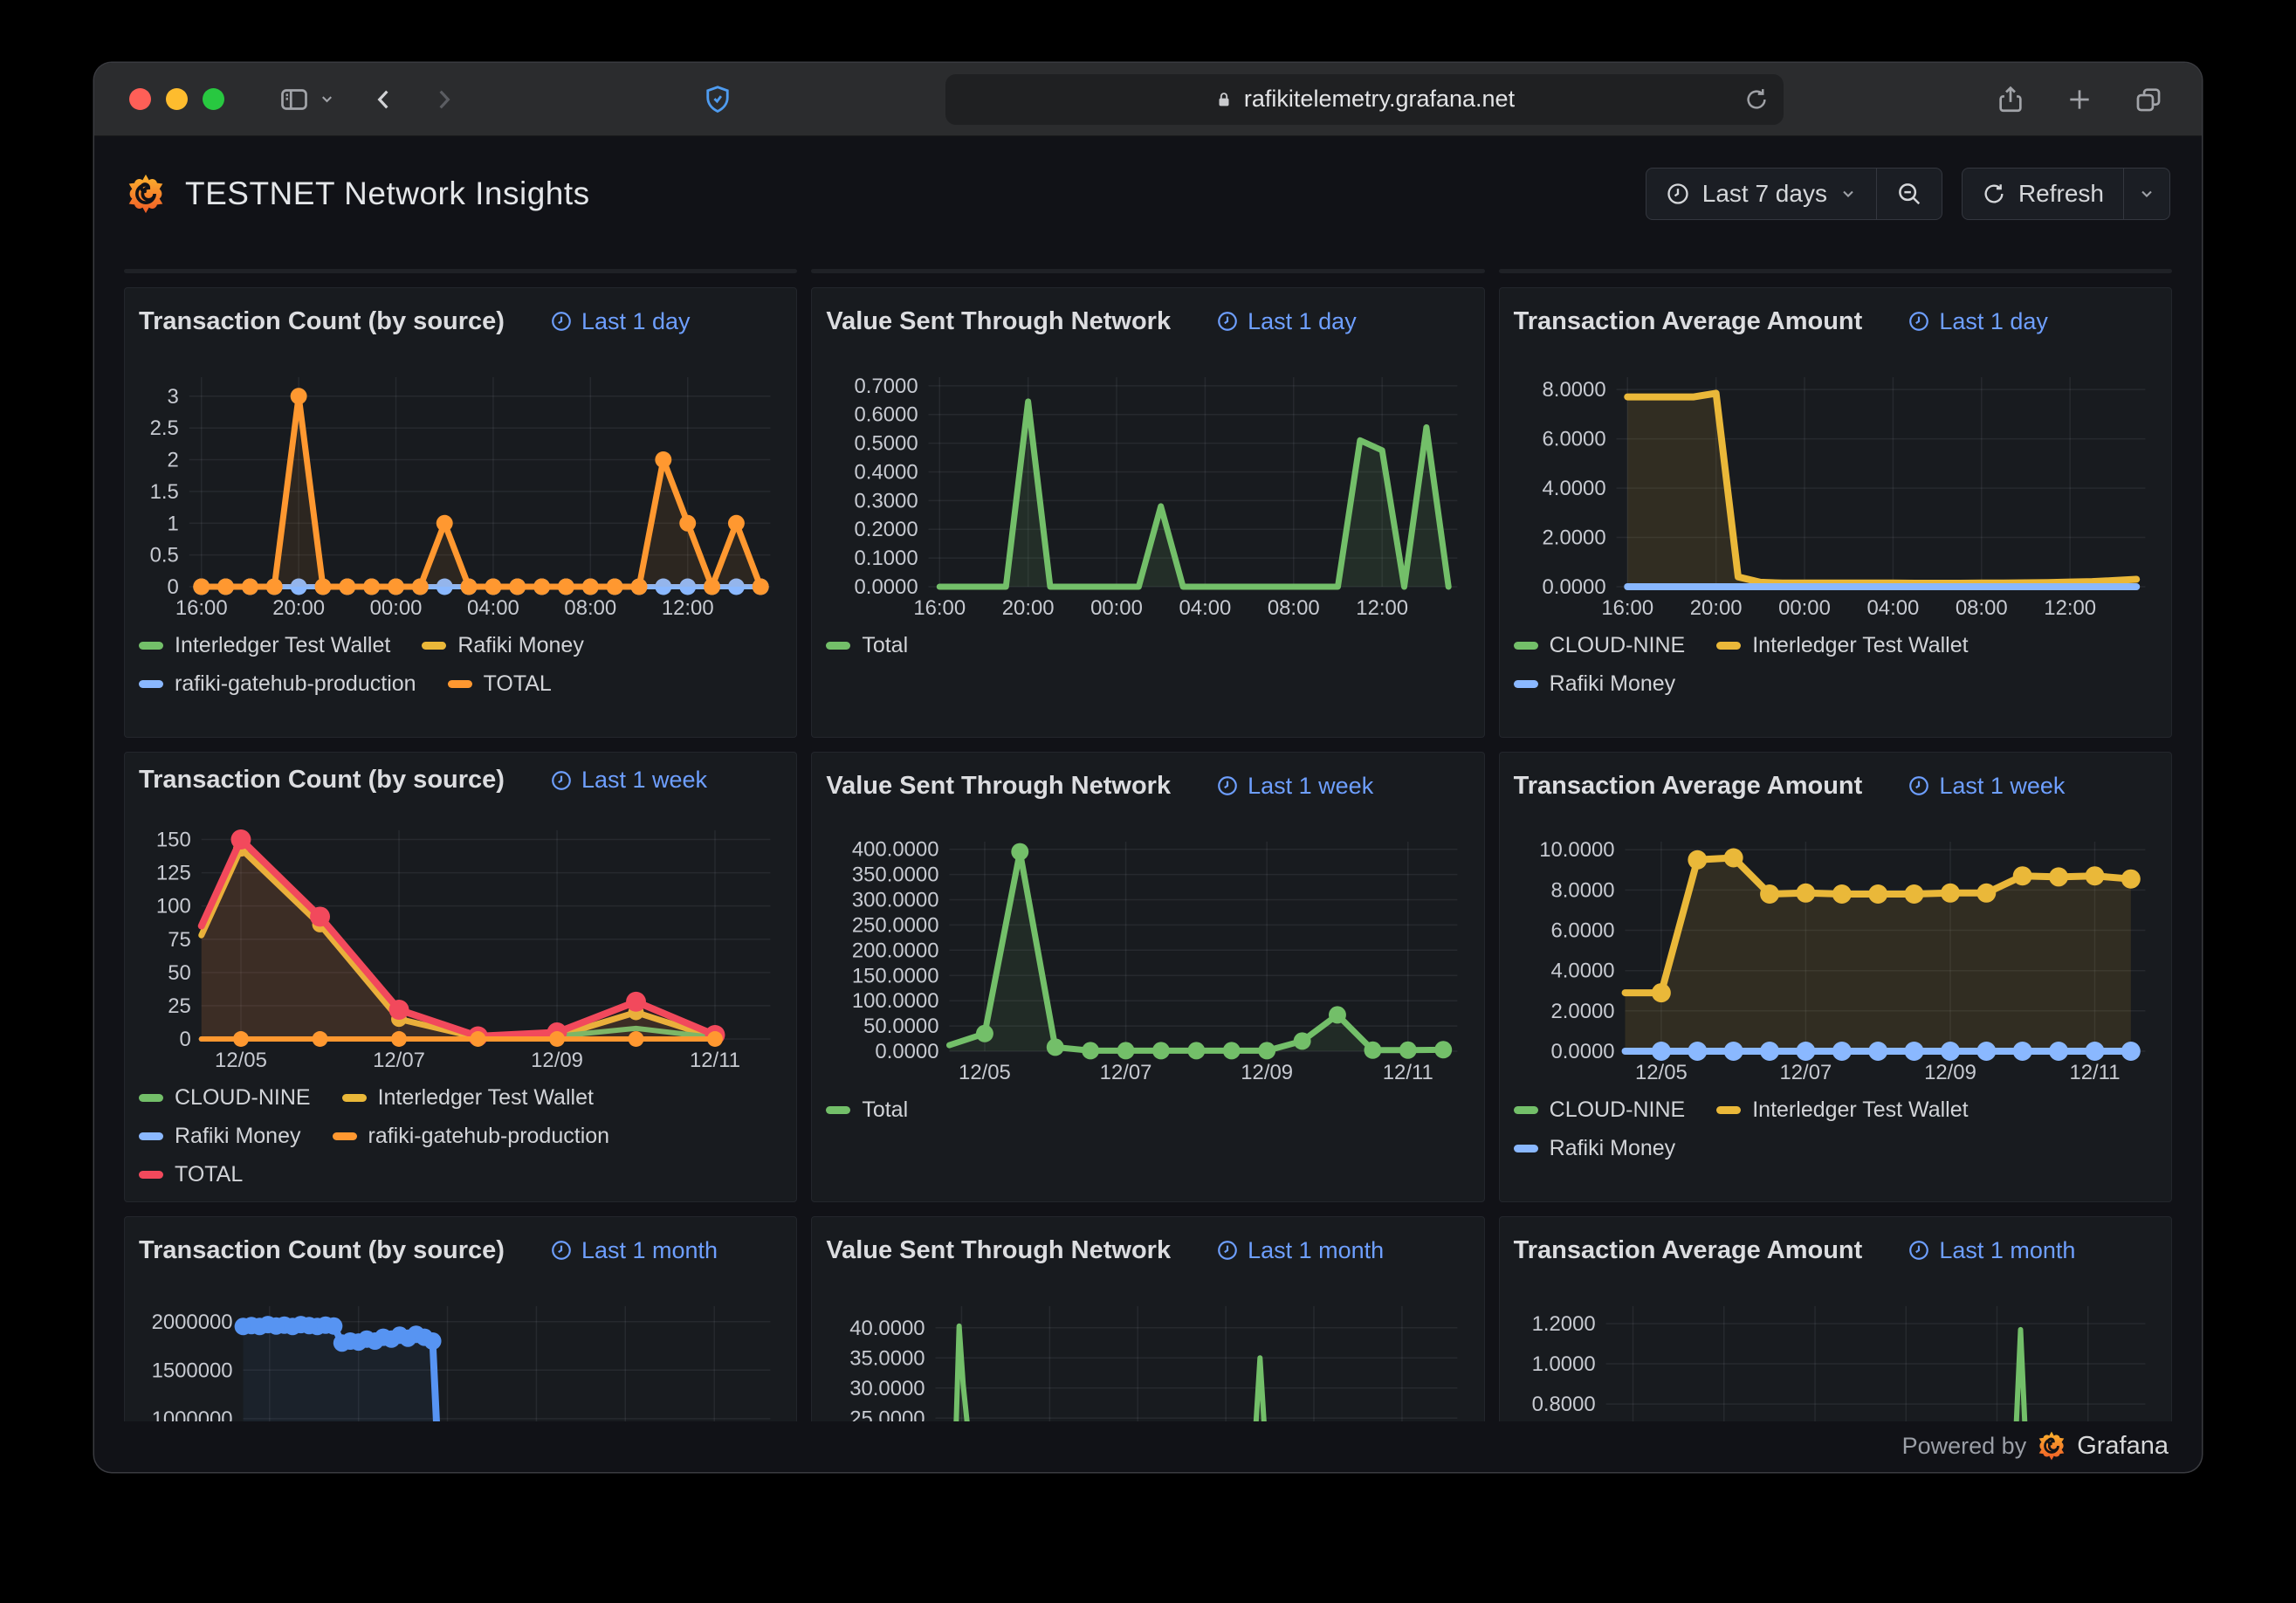 This screenshot has height=1603, width=2296. Describe the element at coordinates (1224, 99) in the screenshot. I see `lock-icon` at that location.